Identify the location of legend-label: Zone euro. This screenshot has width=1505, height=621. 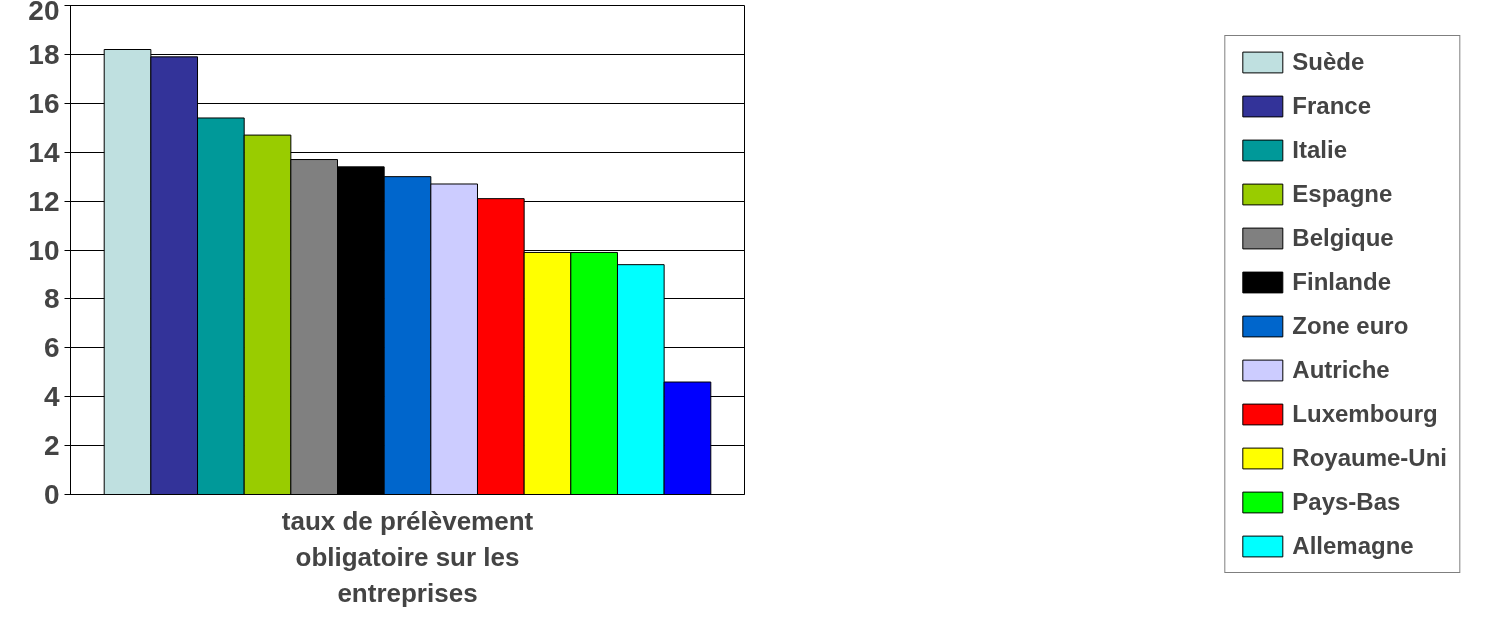
(1350, 326).